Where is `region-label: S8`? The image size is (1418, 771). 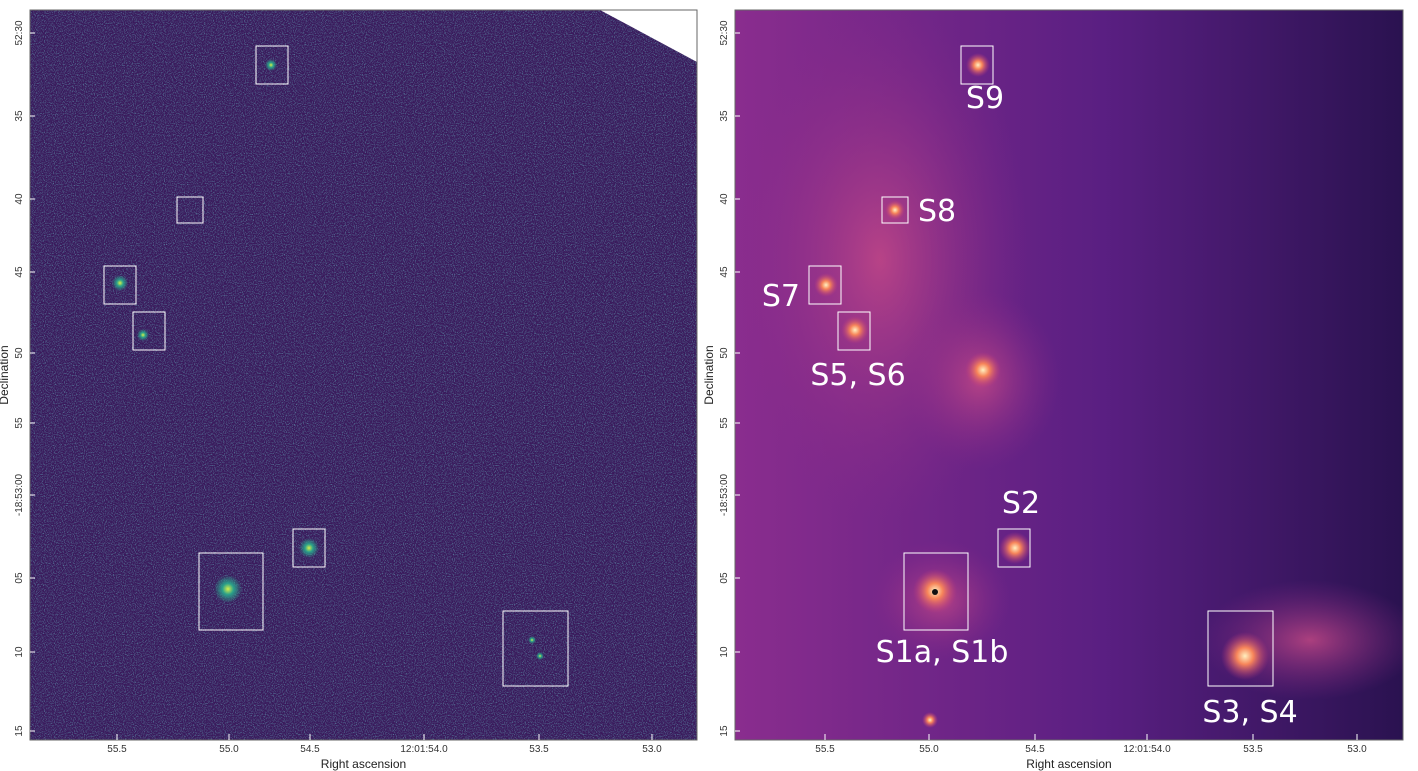 region-label: S8 is located at coordinates (937, 211).